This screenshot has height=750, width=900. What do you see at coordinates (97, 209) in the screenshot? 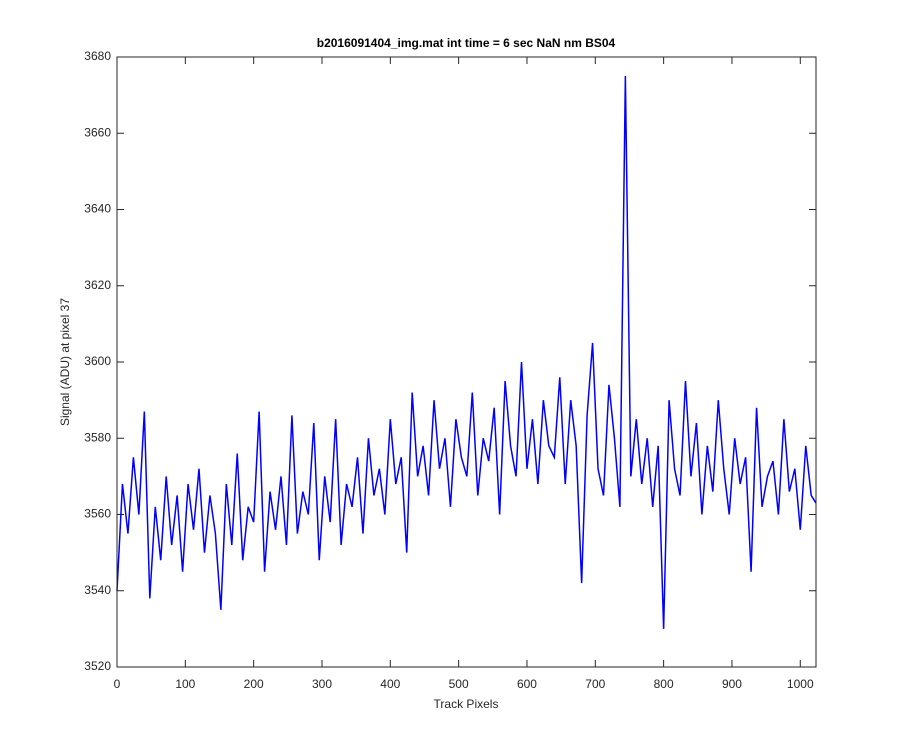
I see `y-tick-label: 3640` at bounding box center [97, 209].